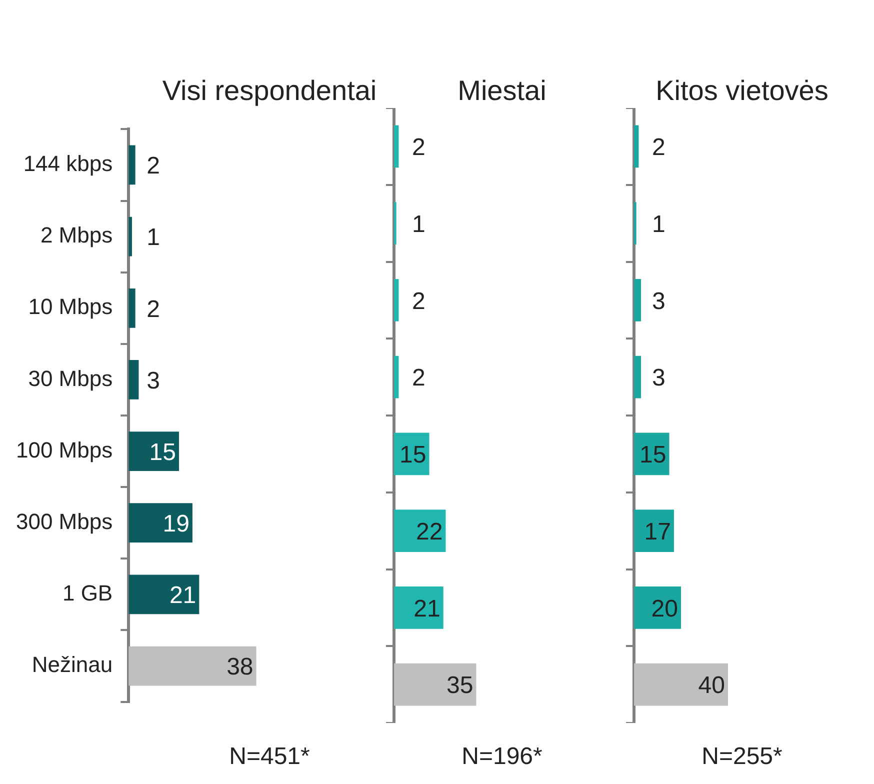  Describe the element at coordinates (70, 307) in the screenshot. I see `y-tick-label: 10 Mbps` at that location.